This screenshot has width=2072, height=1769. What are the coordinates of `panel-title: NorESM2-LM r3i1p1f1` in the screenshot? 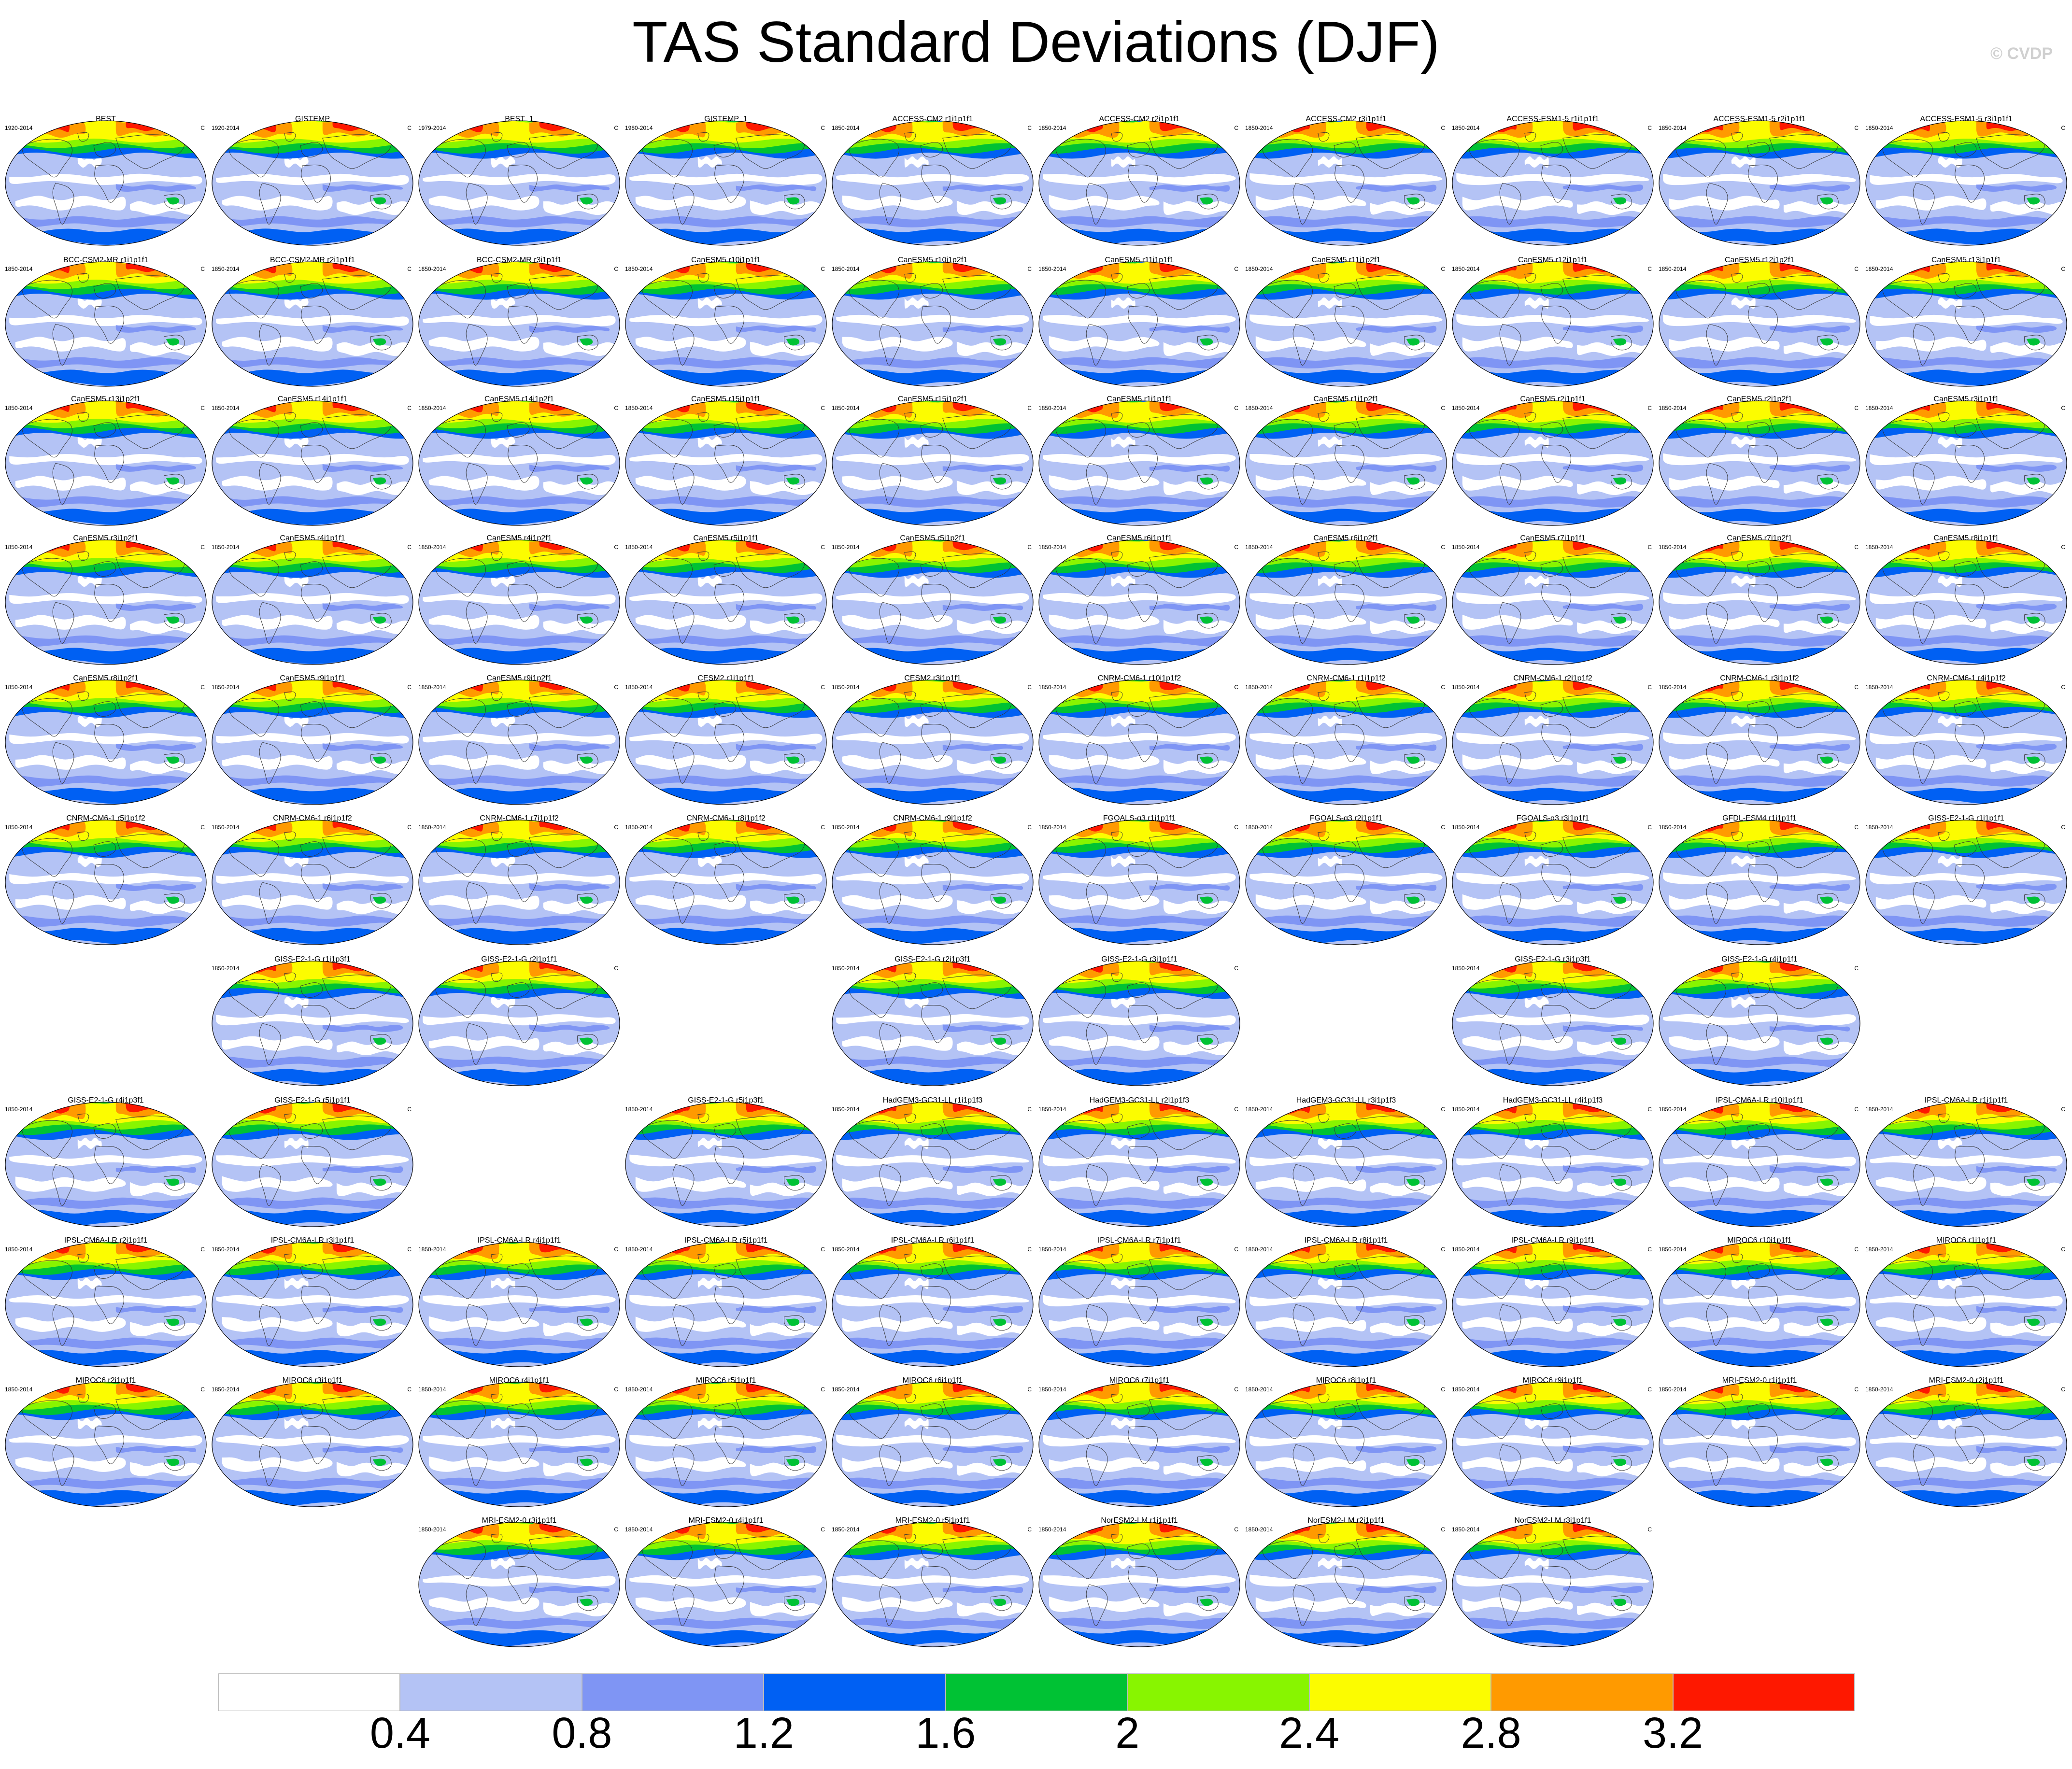 It's located at (1553, 1520).